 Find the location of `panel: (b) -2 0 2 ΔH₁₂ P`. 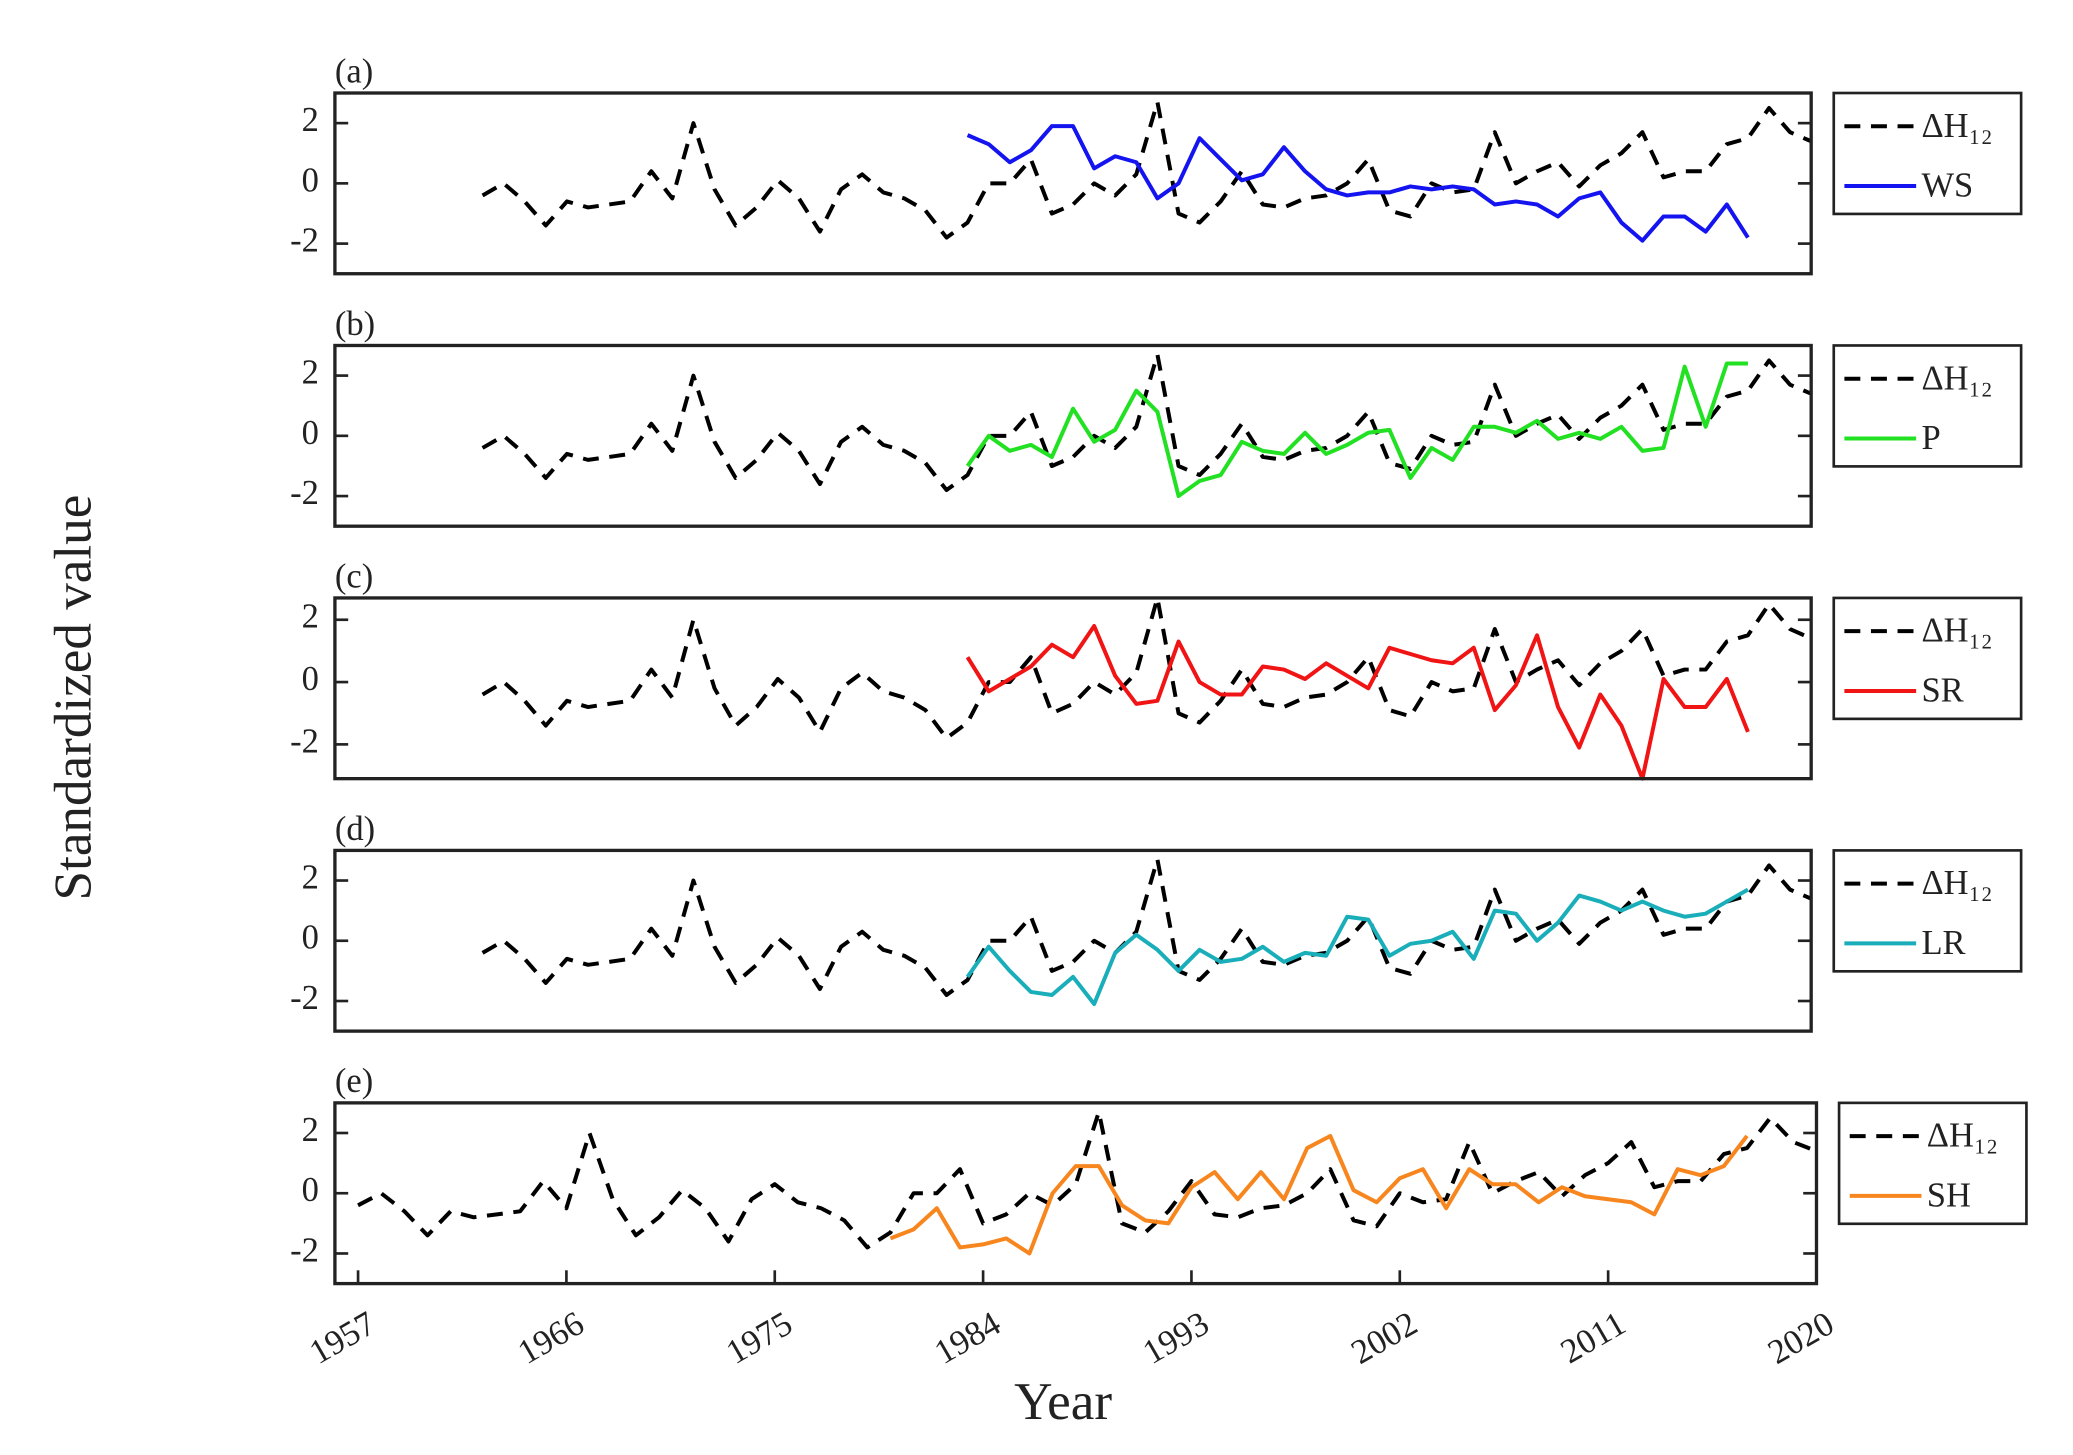

panel: (b) -2 0 2 ΔH₁₂ P is located at coordinates (1156, 416).